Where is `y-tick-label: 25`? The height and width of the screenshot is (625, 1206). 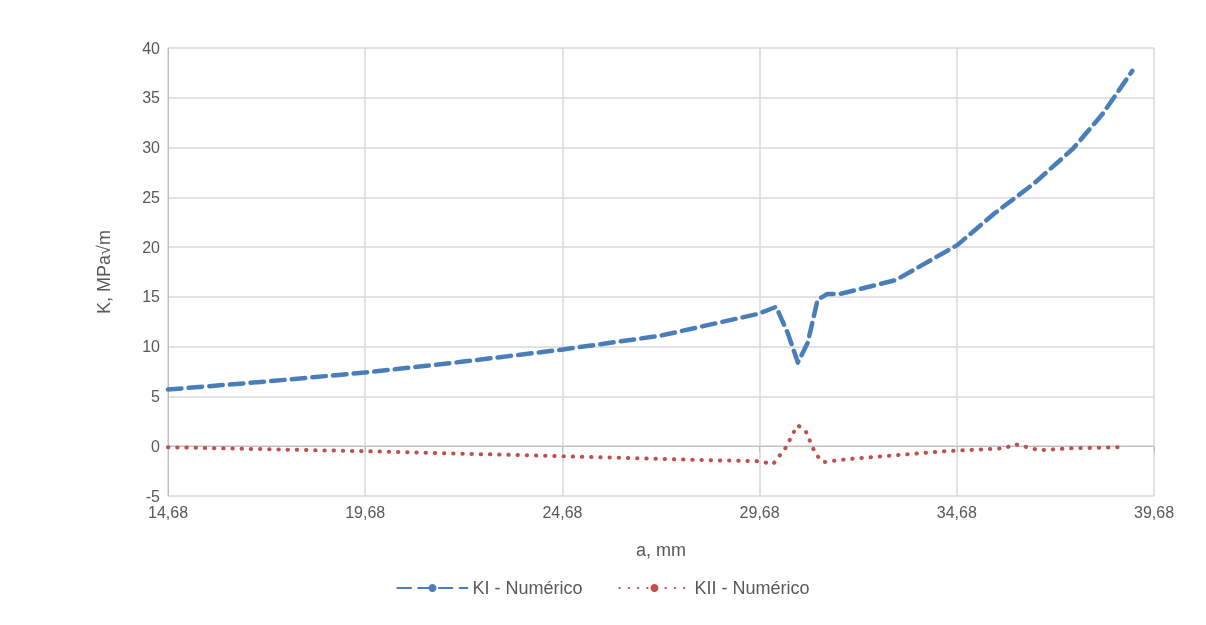 y-tick-label: 25 is located at coordinates (151, 197).